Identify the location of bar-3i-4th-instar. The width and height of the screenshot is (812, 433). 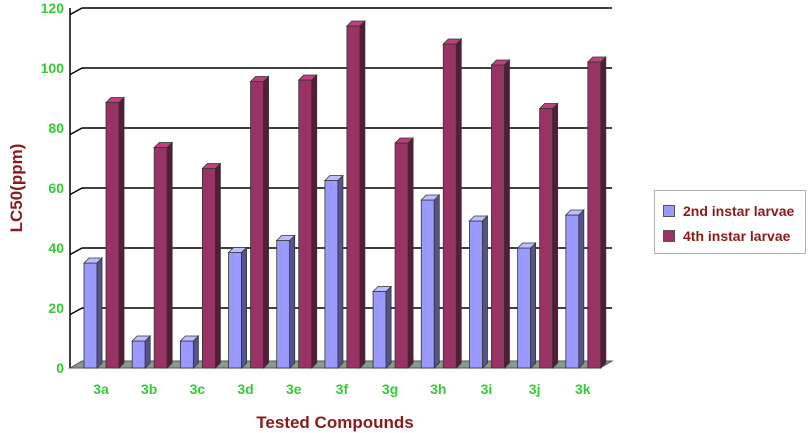
(500, 214).